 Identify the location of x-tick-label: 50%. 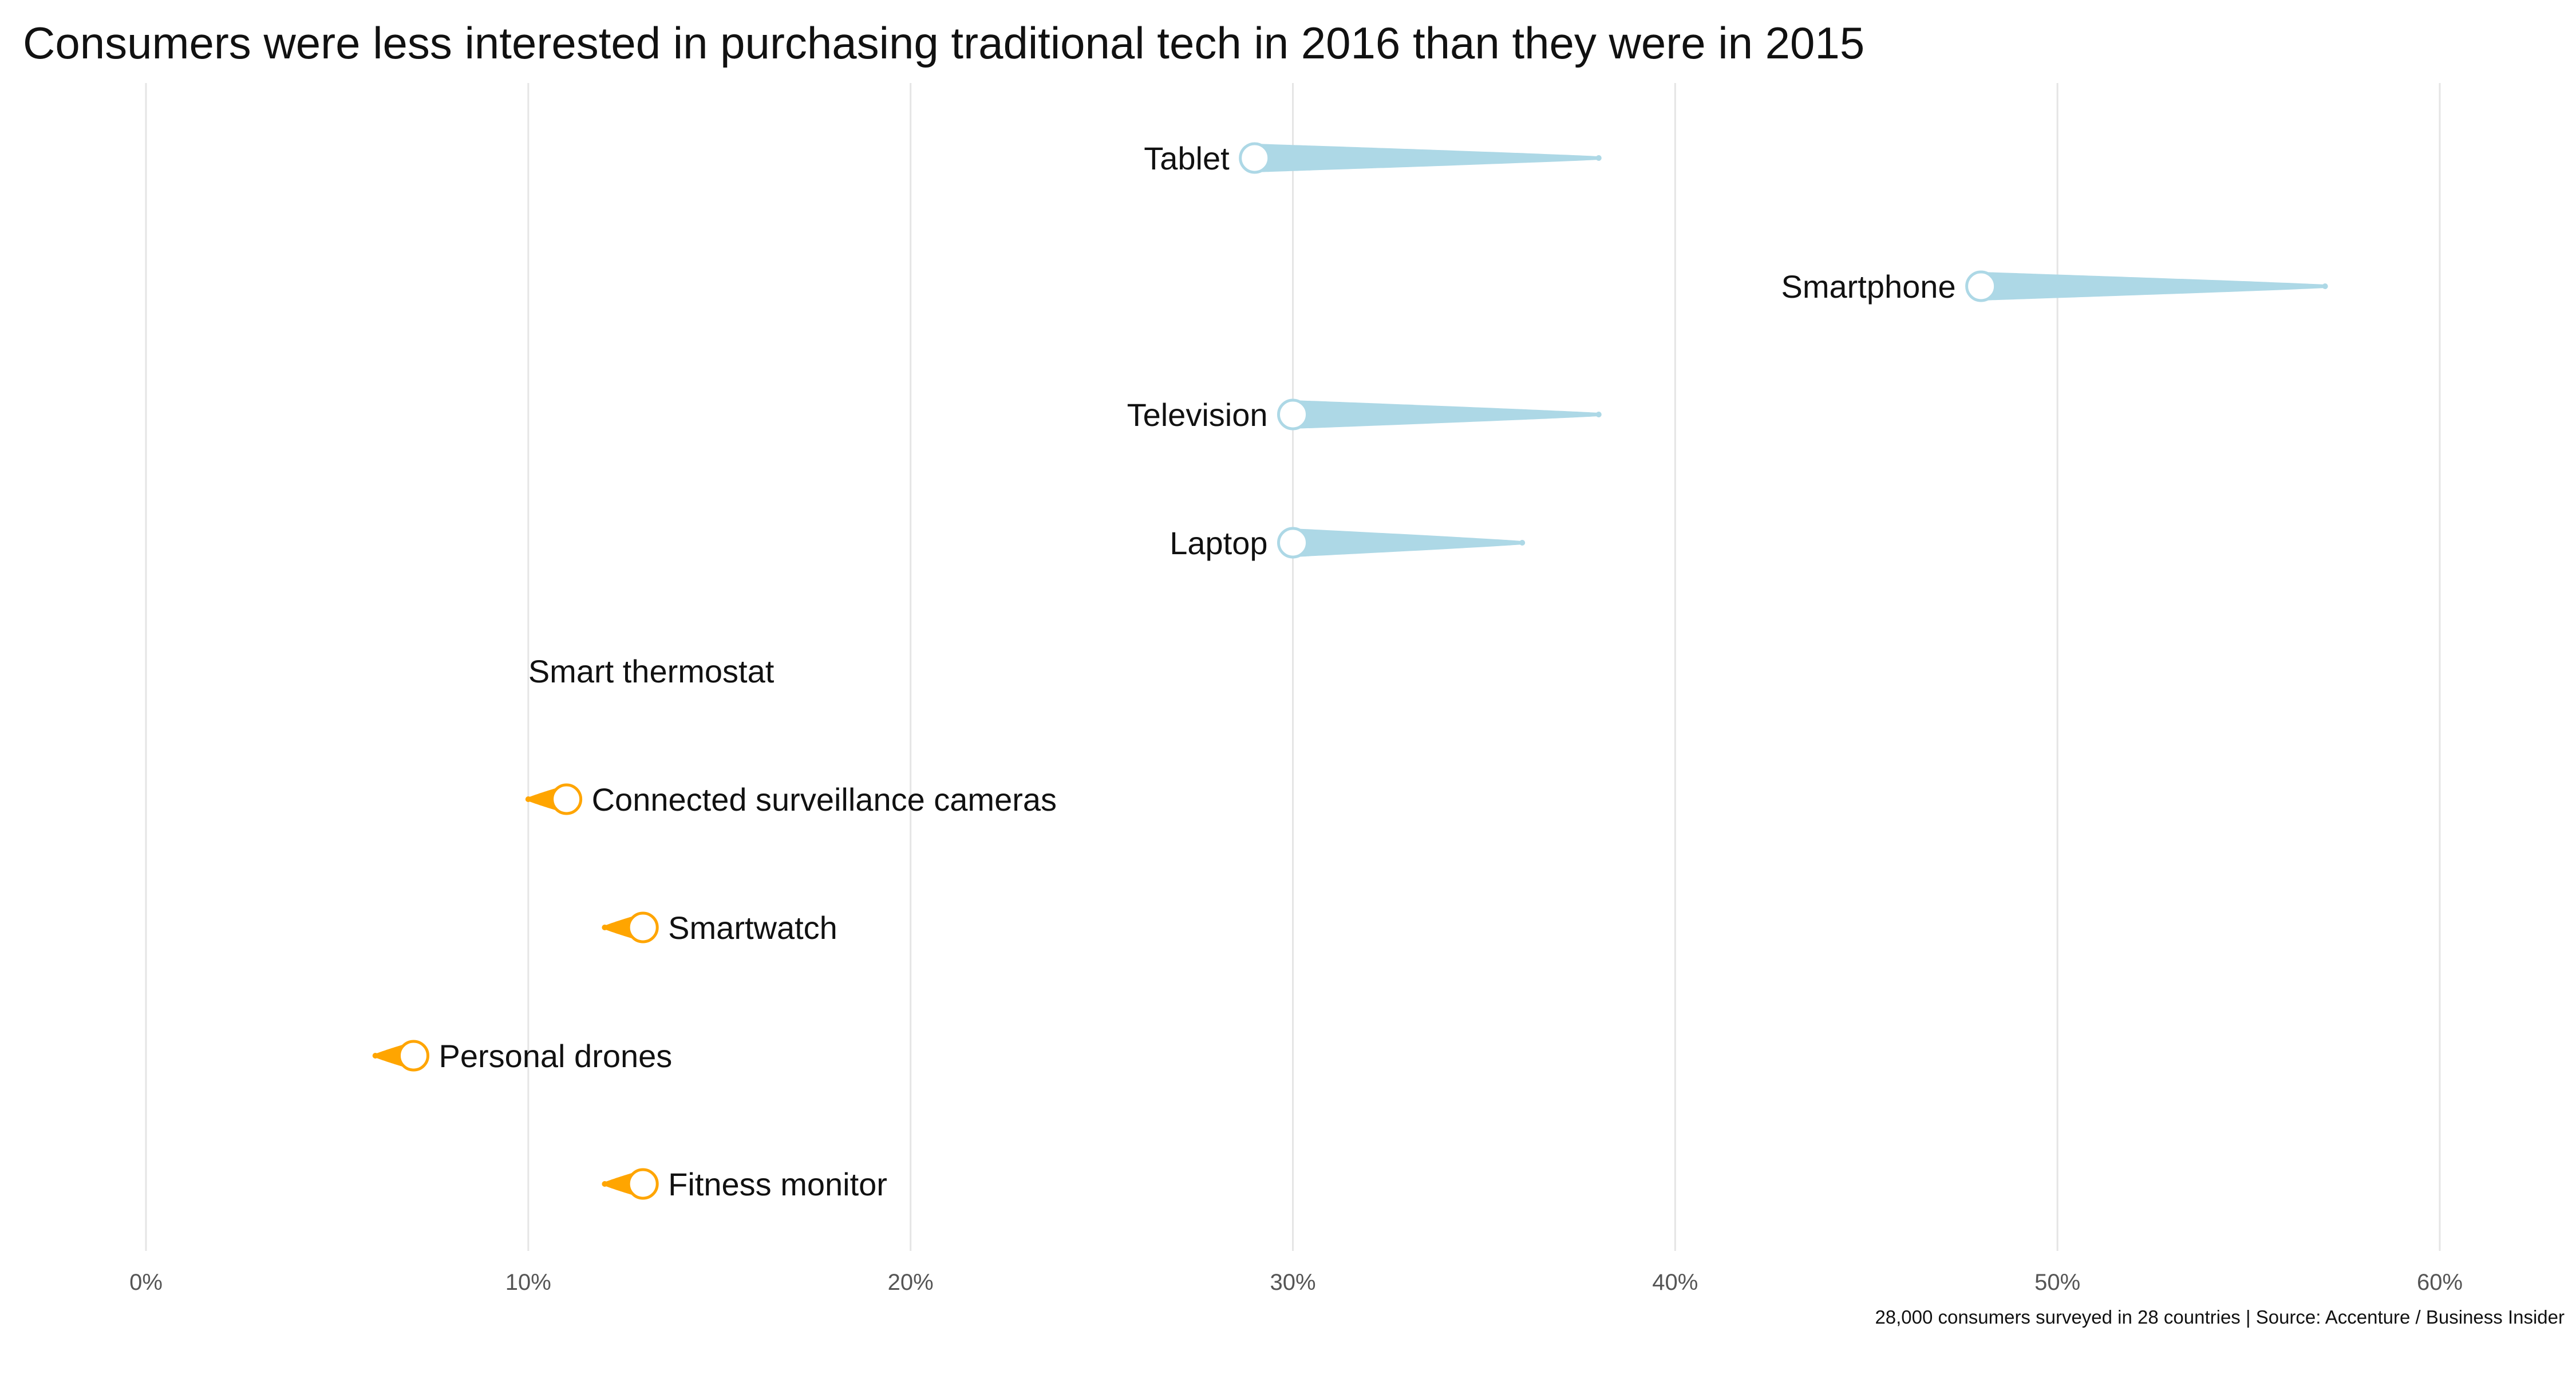
(2057, 1283).